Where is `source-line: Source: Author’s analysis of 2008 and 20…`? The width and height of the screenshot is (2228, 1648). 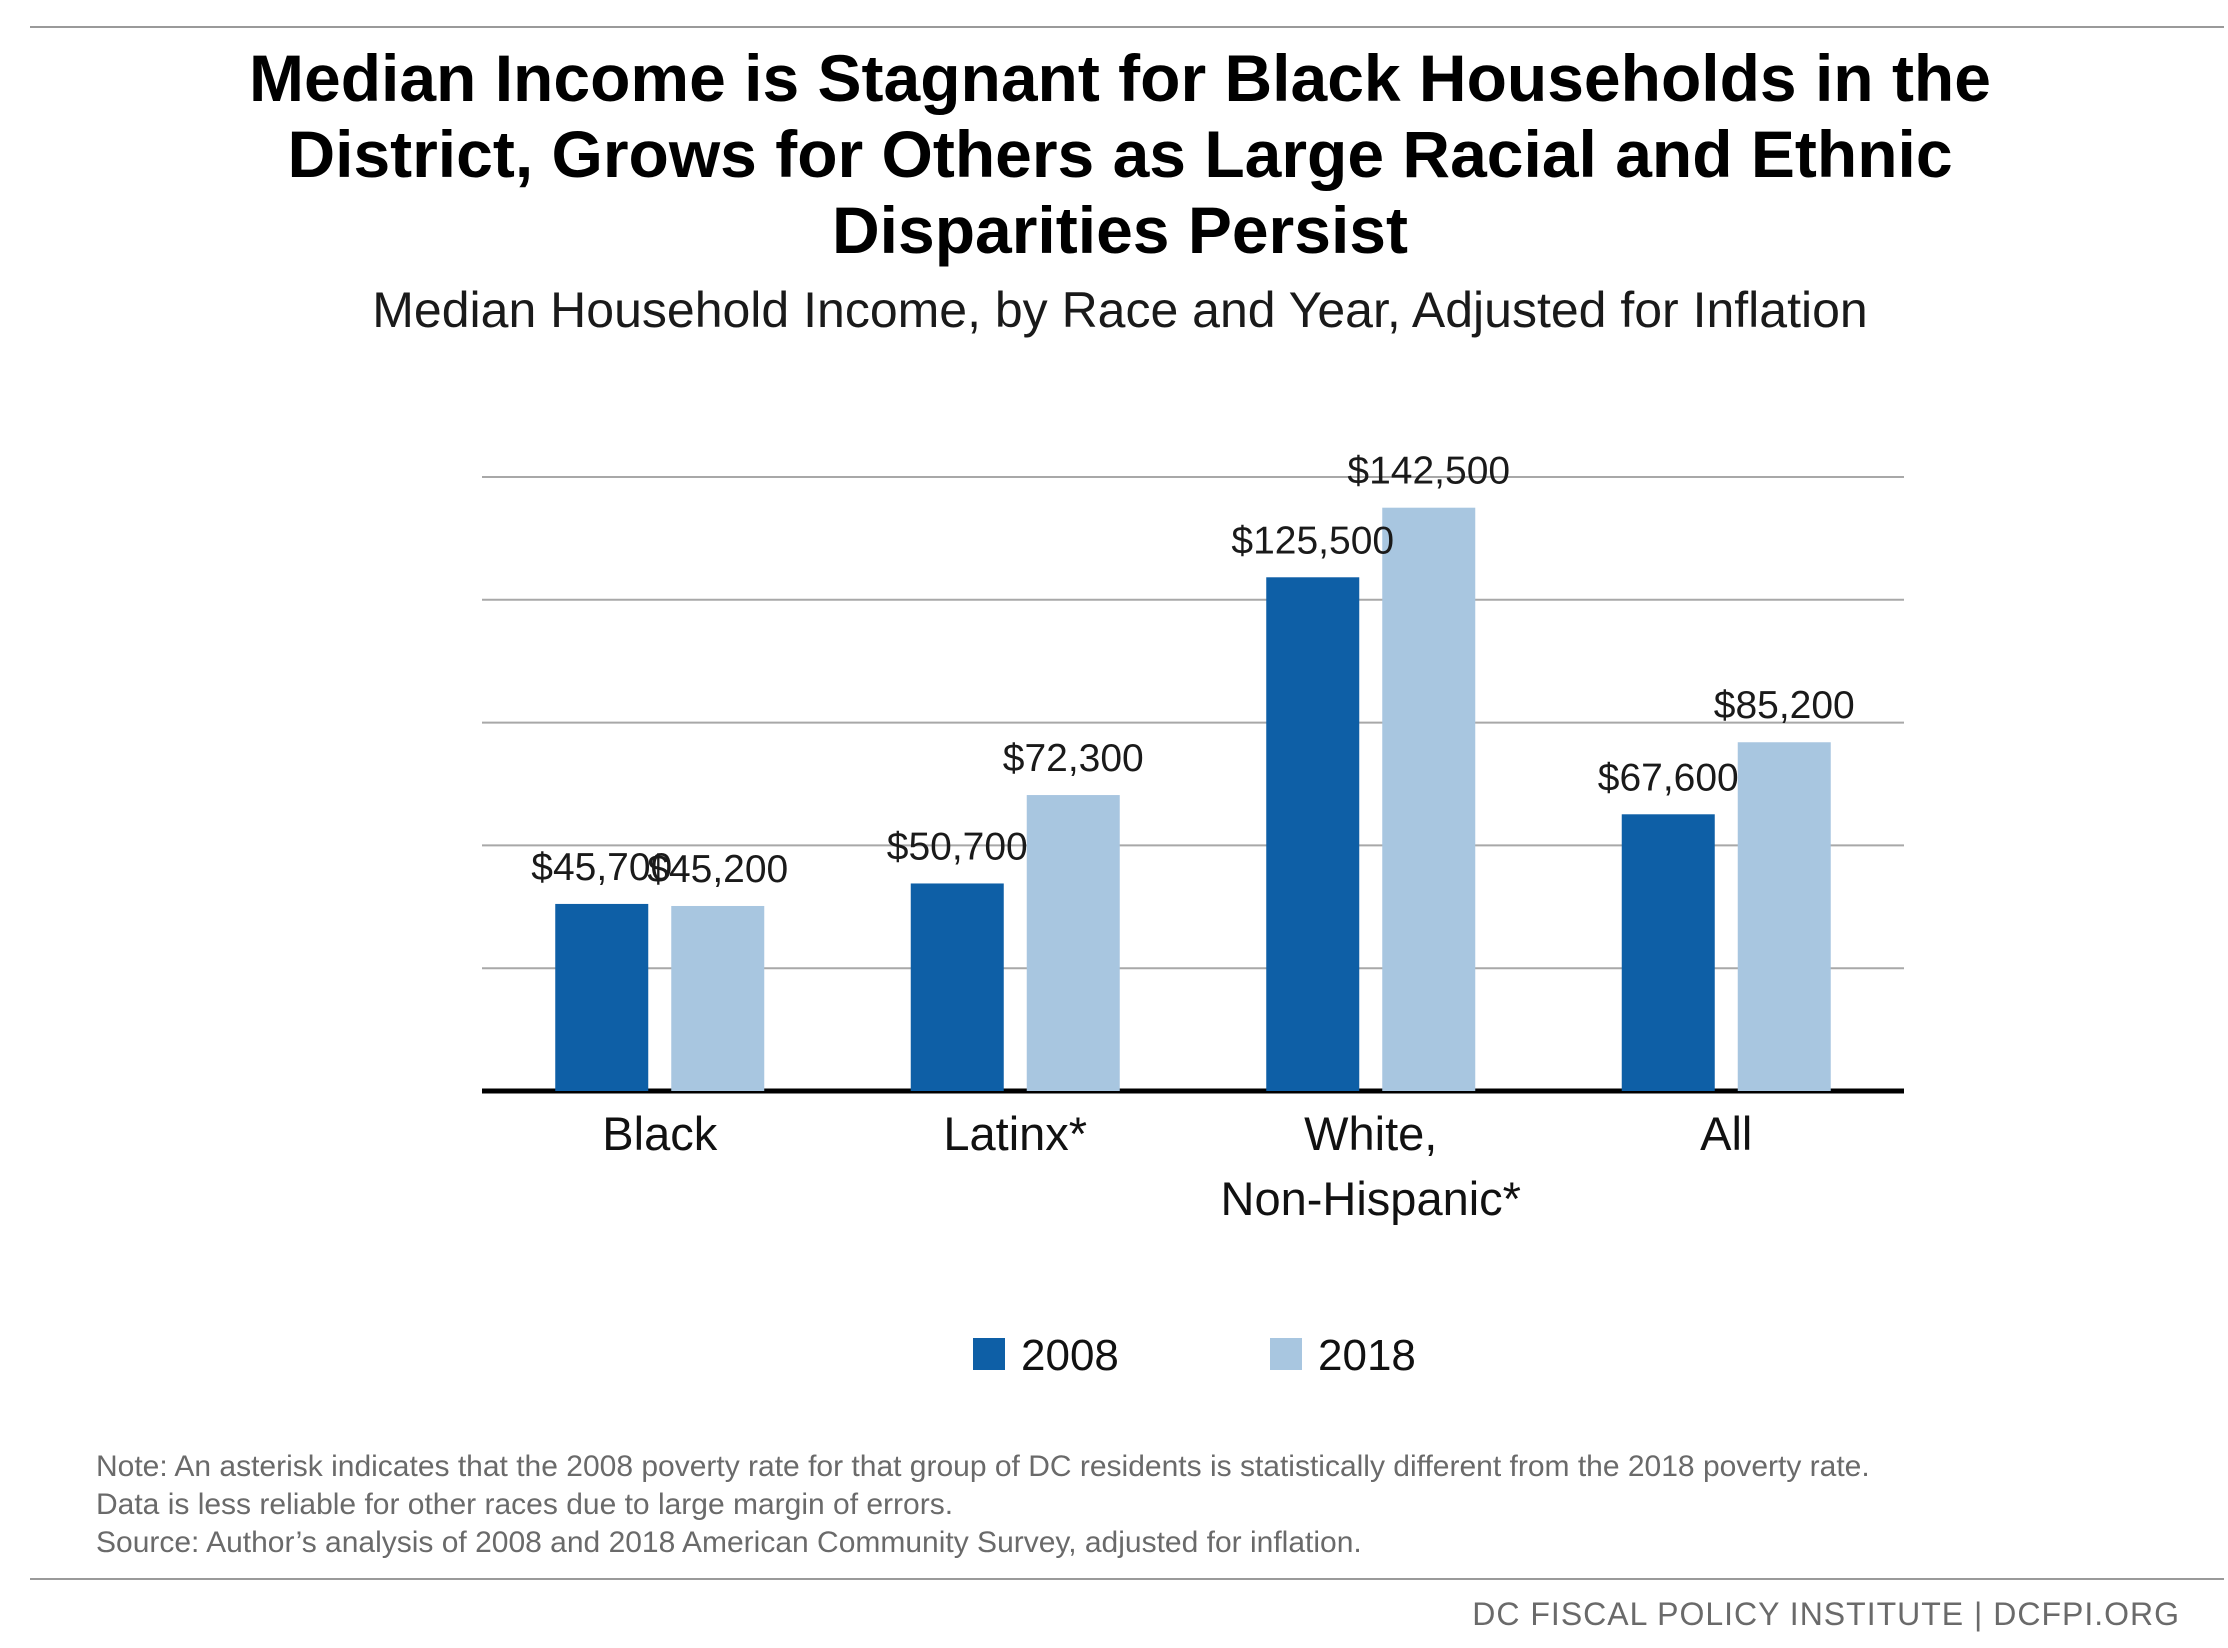
source-line: Source: Author’s analysis of 2008 and 20… is located at coordinates (729, 1542).